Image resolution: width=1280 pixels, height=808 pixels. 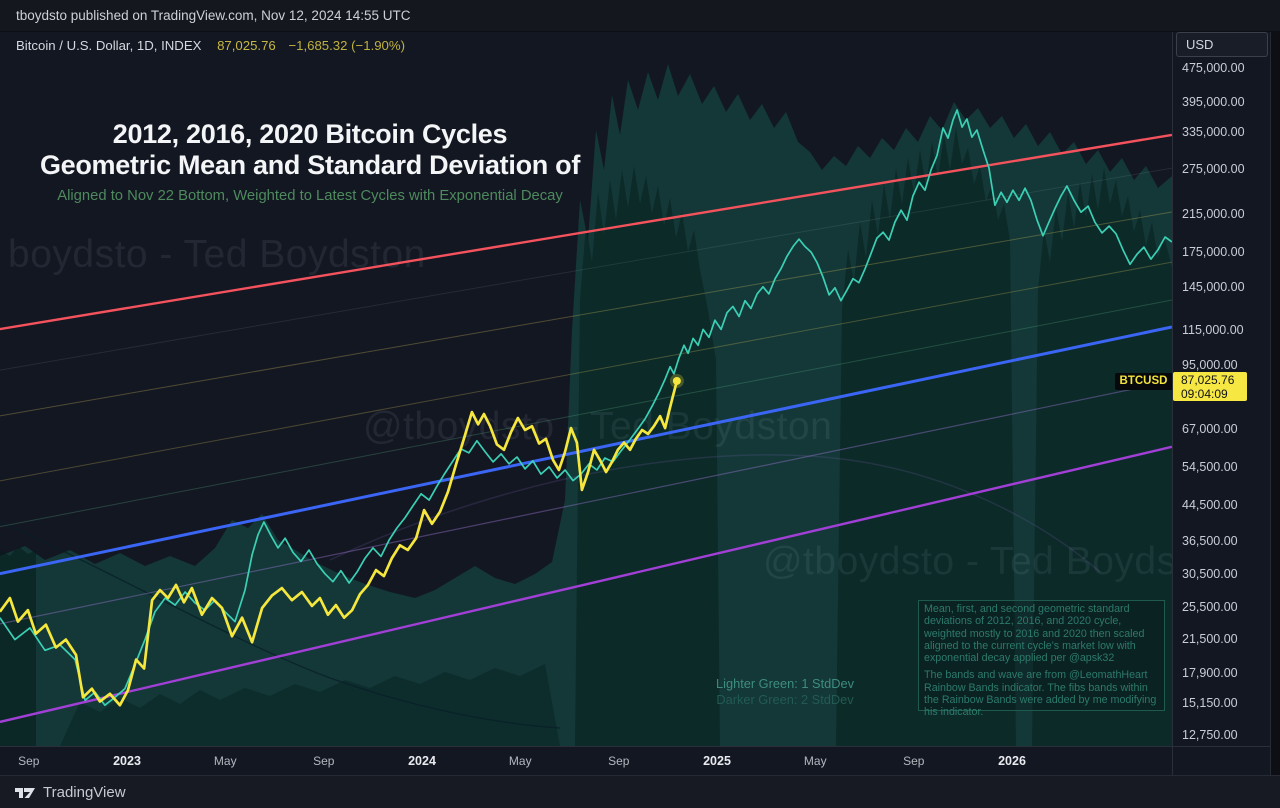 I want to click on y-tick-label: 215,000.00, so click(x=1213, y=214).